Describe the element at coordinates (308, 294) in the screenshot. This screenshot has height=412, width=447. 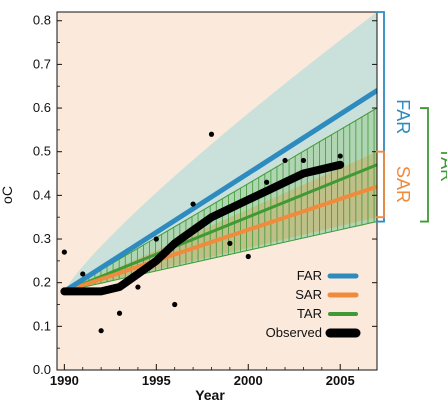
I see `legend-label-sar: SAR` at that location.